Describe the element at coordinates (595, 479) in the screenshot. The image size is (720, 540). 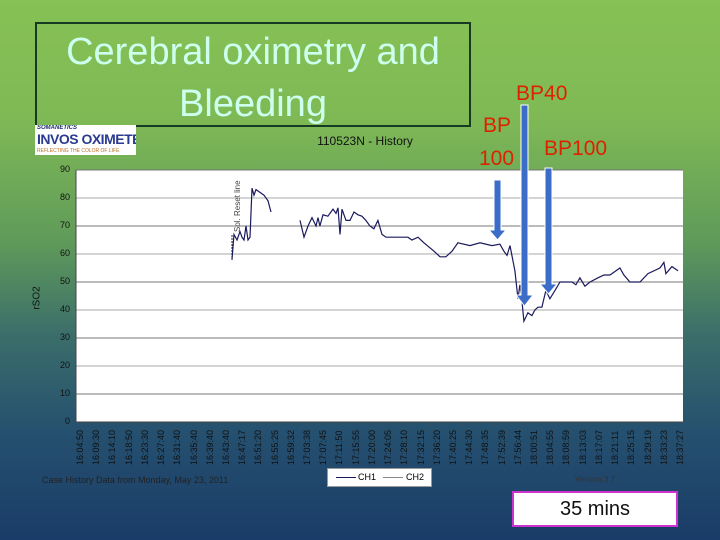
I see `version-label: Version 3.7` at that location.